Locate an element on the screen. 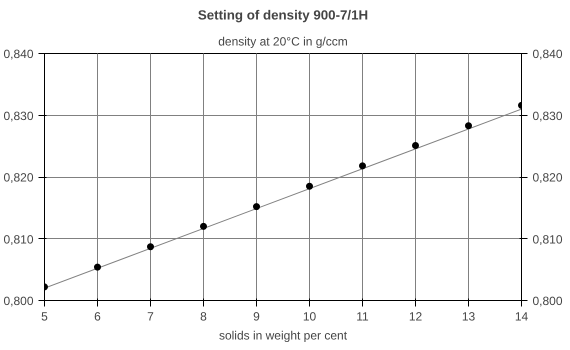 The height and width of the screenshot is (350, 570). x-tick-label: 6 is located at coordinates (98, 317).